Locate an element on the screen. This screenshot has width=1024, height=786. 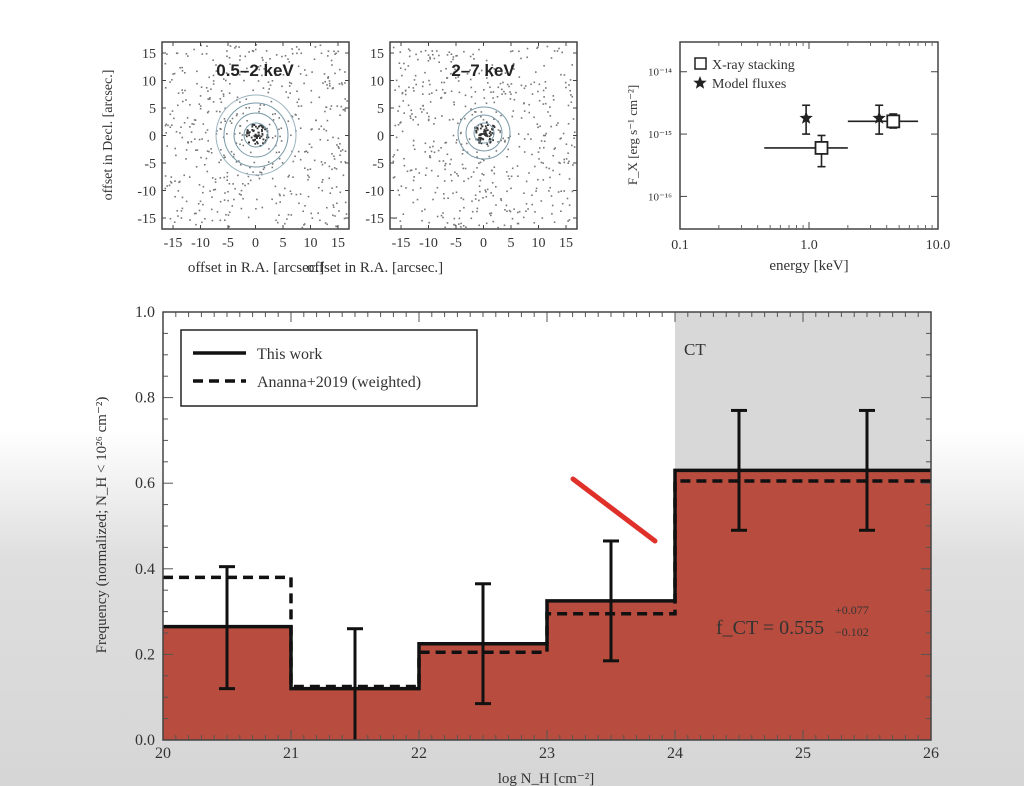
panel-hard-title: 2–7 keV is located at coordinates (483, 70).